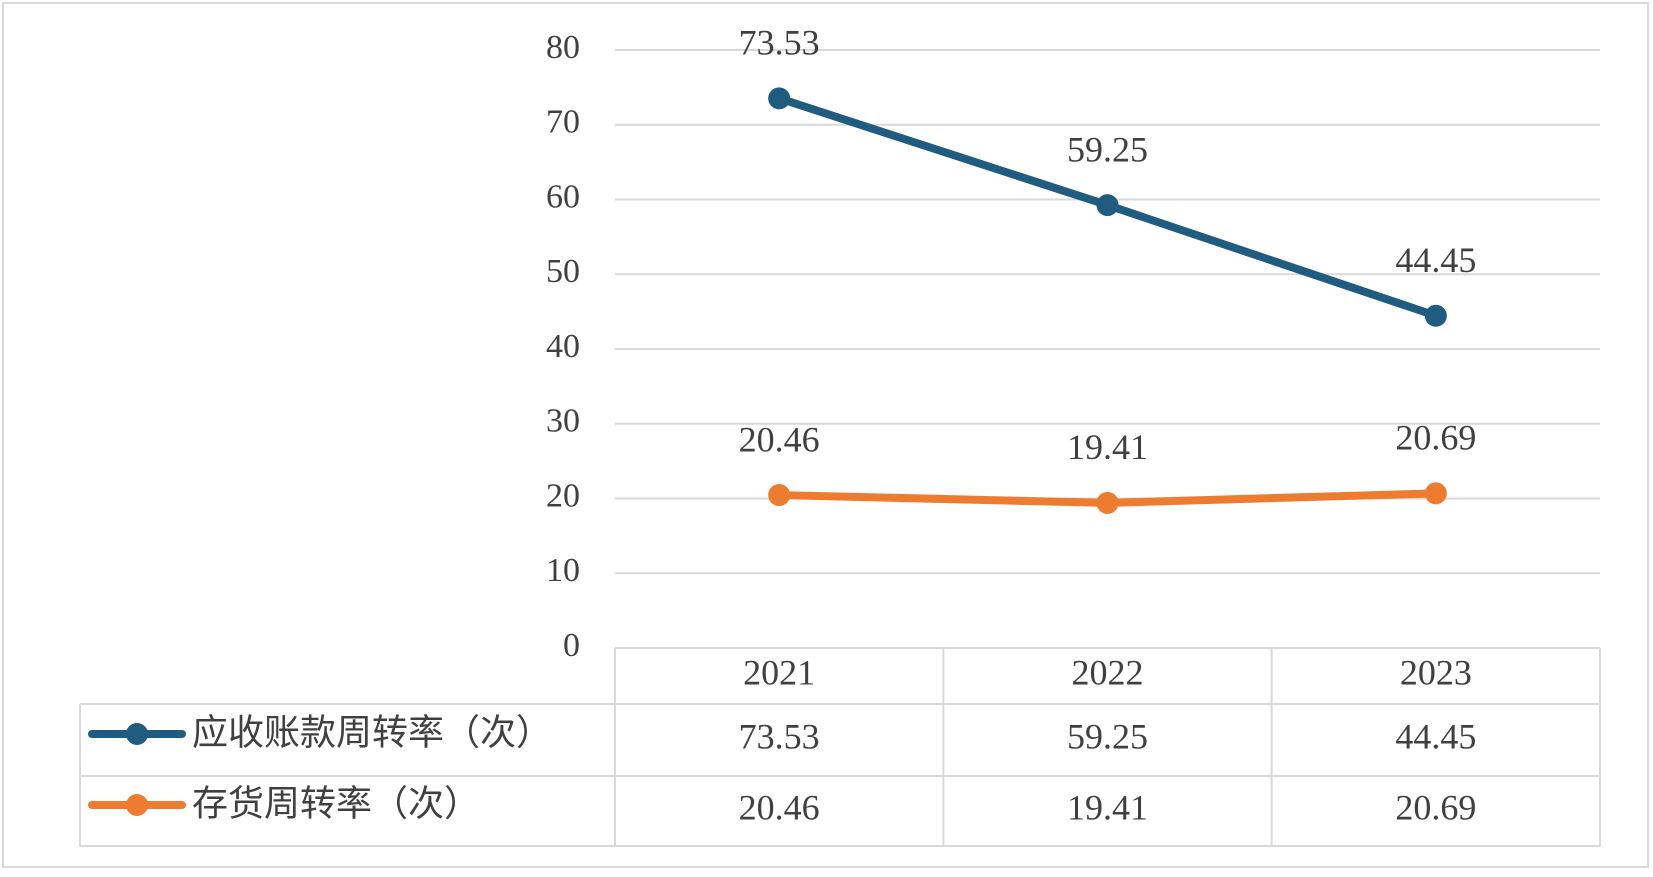  I want to click on data-table-cell: 20.46, so click(779, 807).